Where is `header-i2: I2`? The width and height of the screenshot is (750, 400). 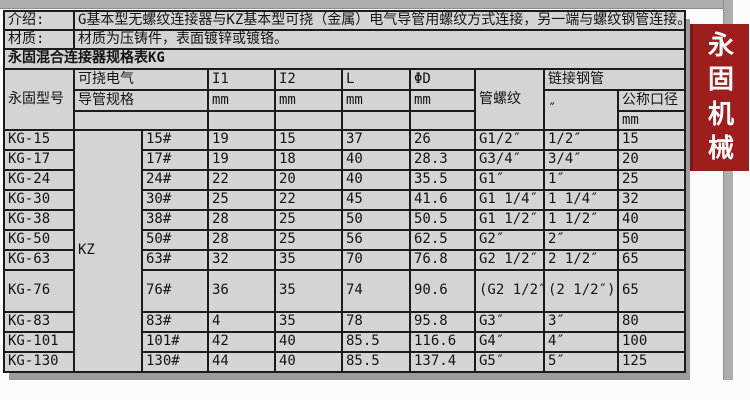
header-i2: I2 is located at coordinates (308, 79).